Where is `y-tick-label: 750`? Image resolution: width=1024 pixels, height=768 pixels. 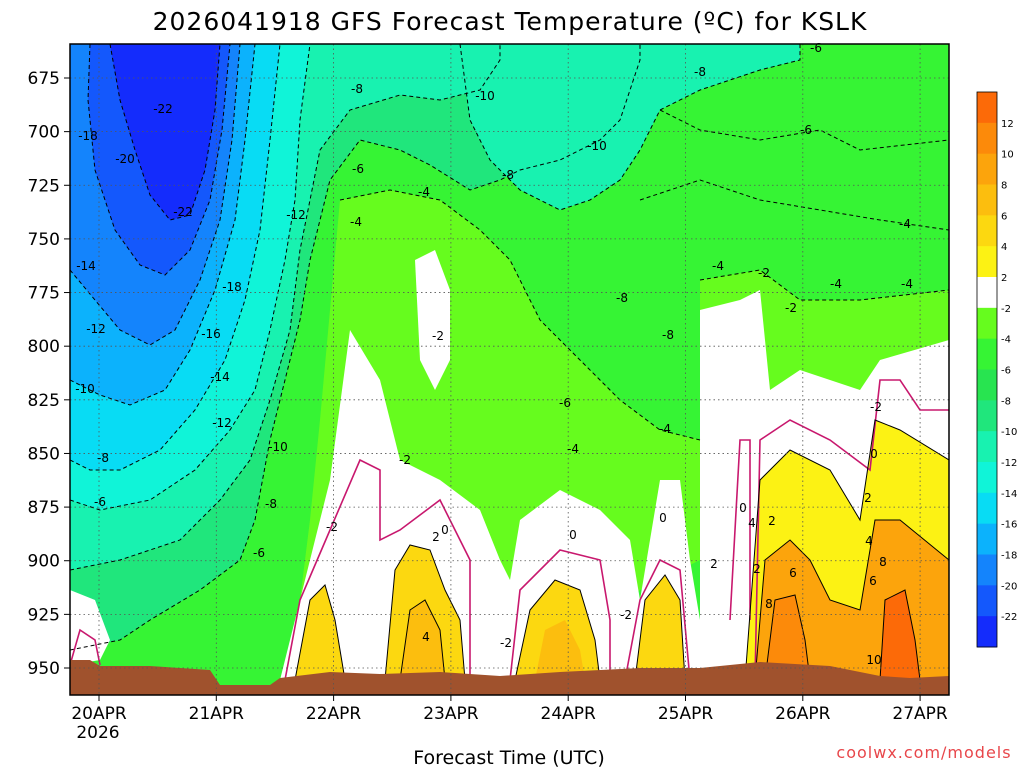 y-tick-label: 750 is located at coordinates (44, 240).